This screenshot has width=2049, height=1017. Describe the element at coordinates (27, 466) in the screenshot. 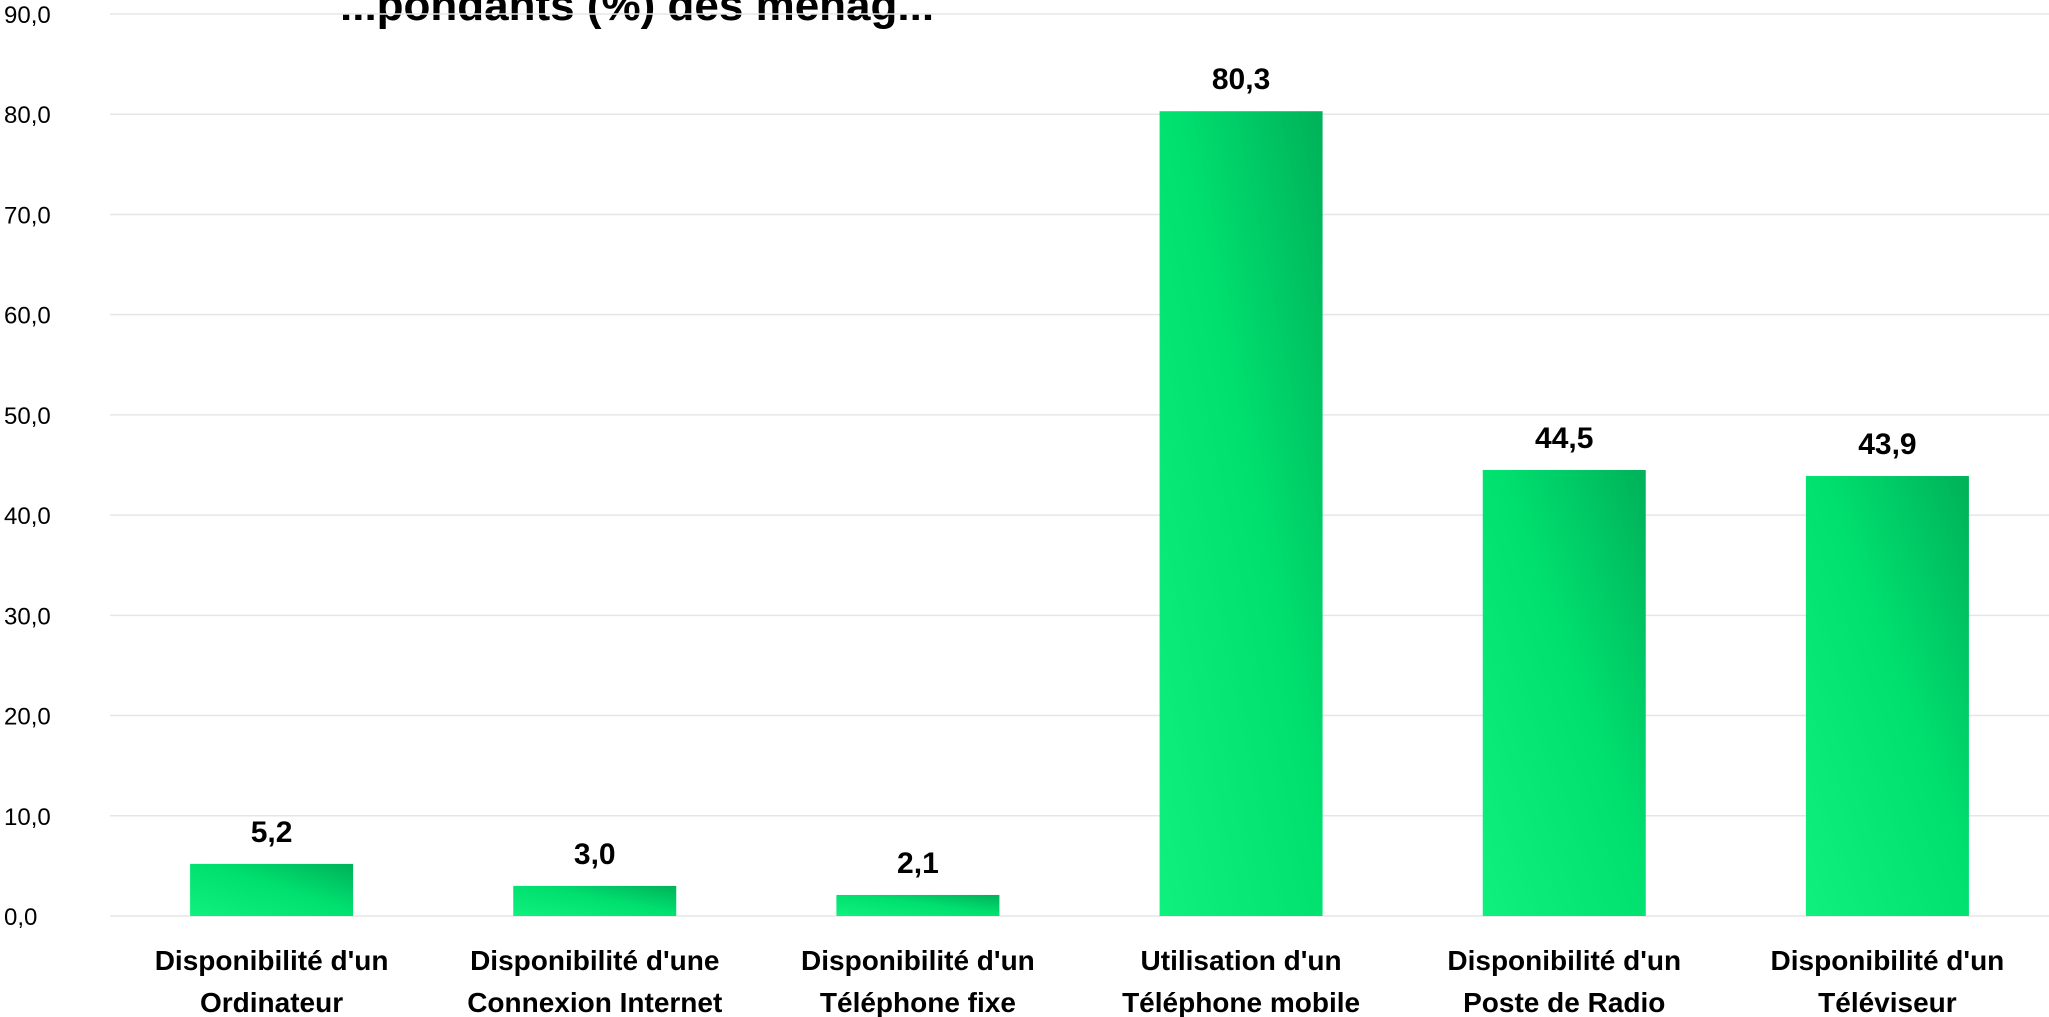

I see `y-axis: 0,0 10,0 20,0 30,0 40,0 50,0 60,0 70,0 80,0 90,0` at that location.